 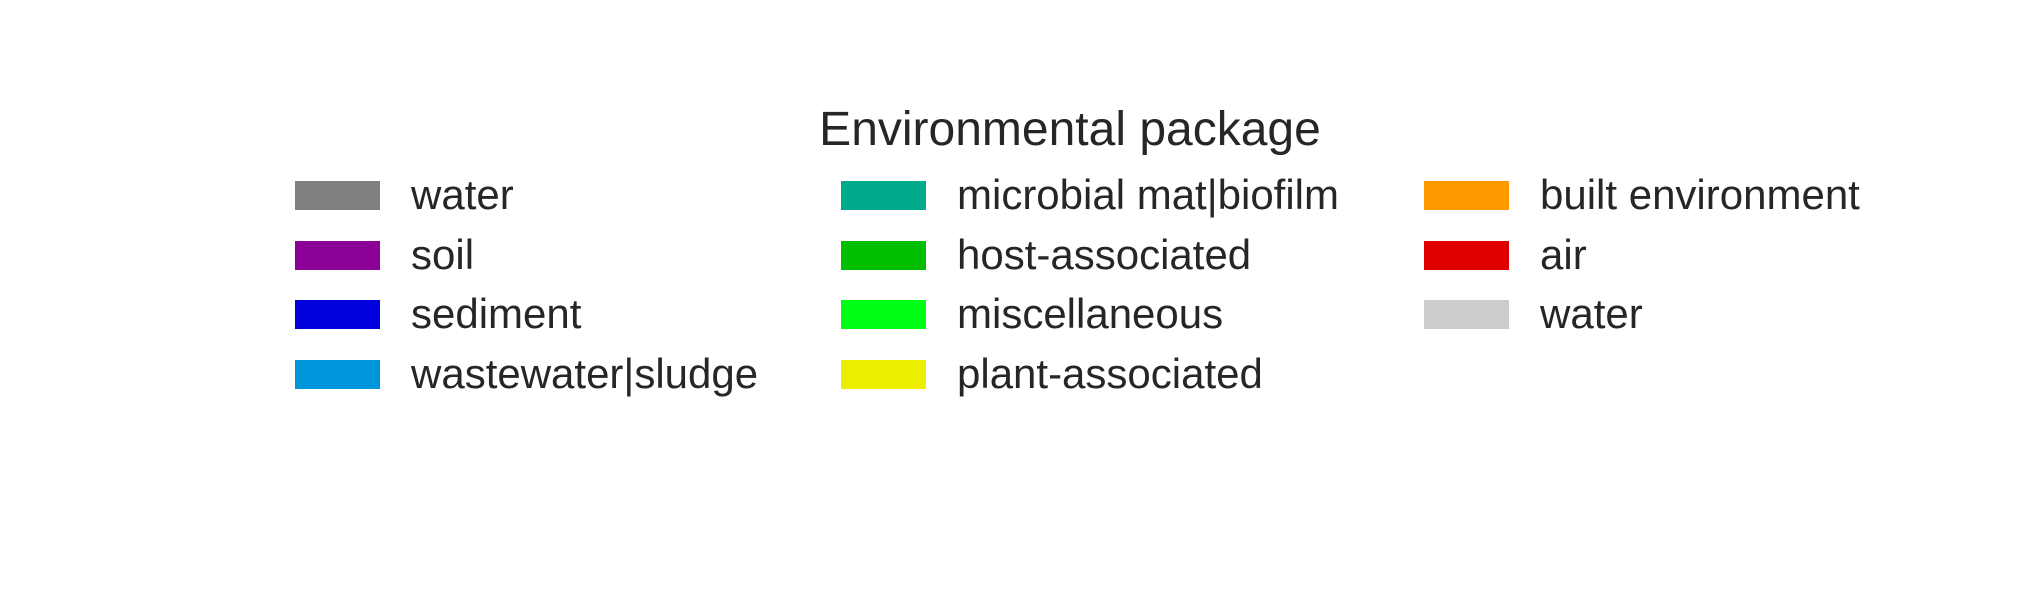 I want to click on legend-label: soil, so click(x=443, y=254).